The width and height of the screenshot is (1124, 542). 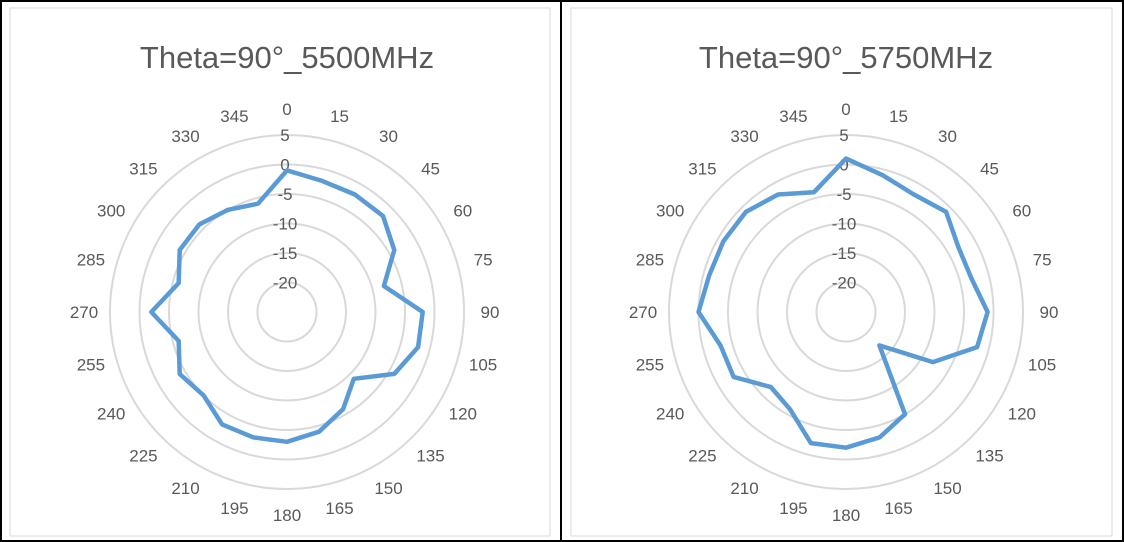 What do you see at coordinates (287, 57) in the screenshot?
I see `chart-title: Theta=90°_5500MHz` at bounding box center [287, 57].